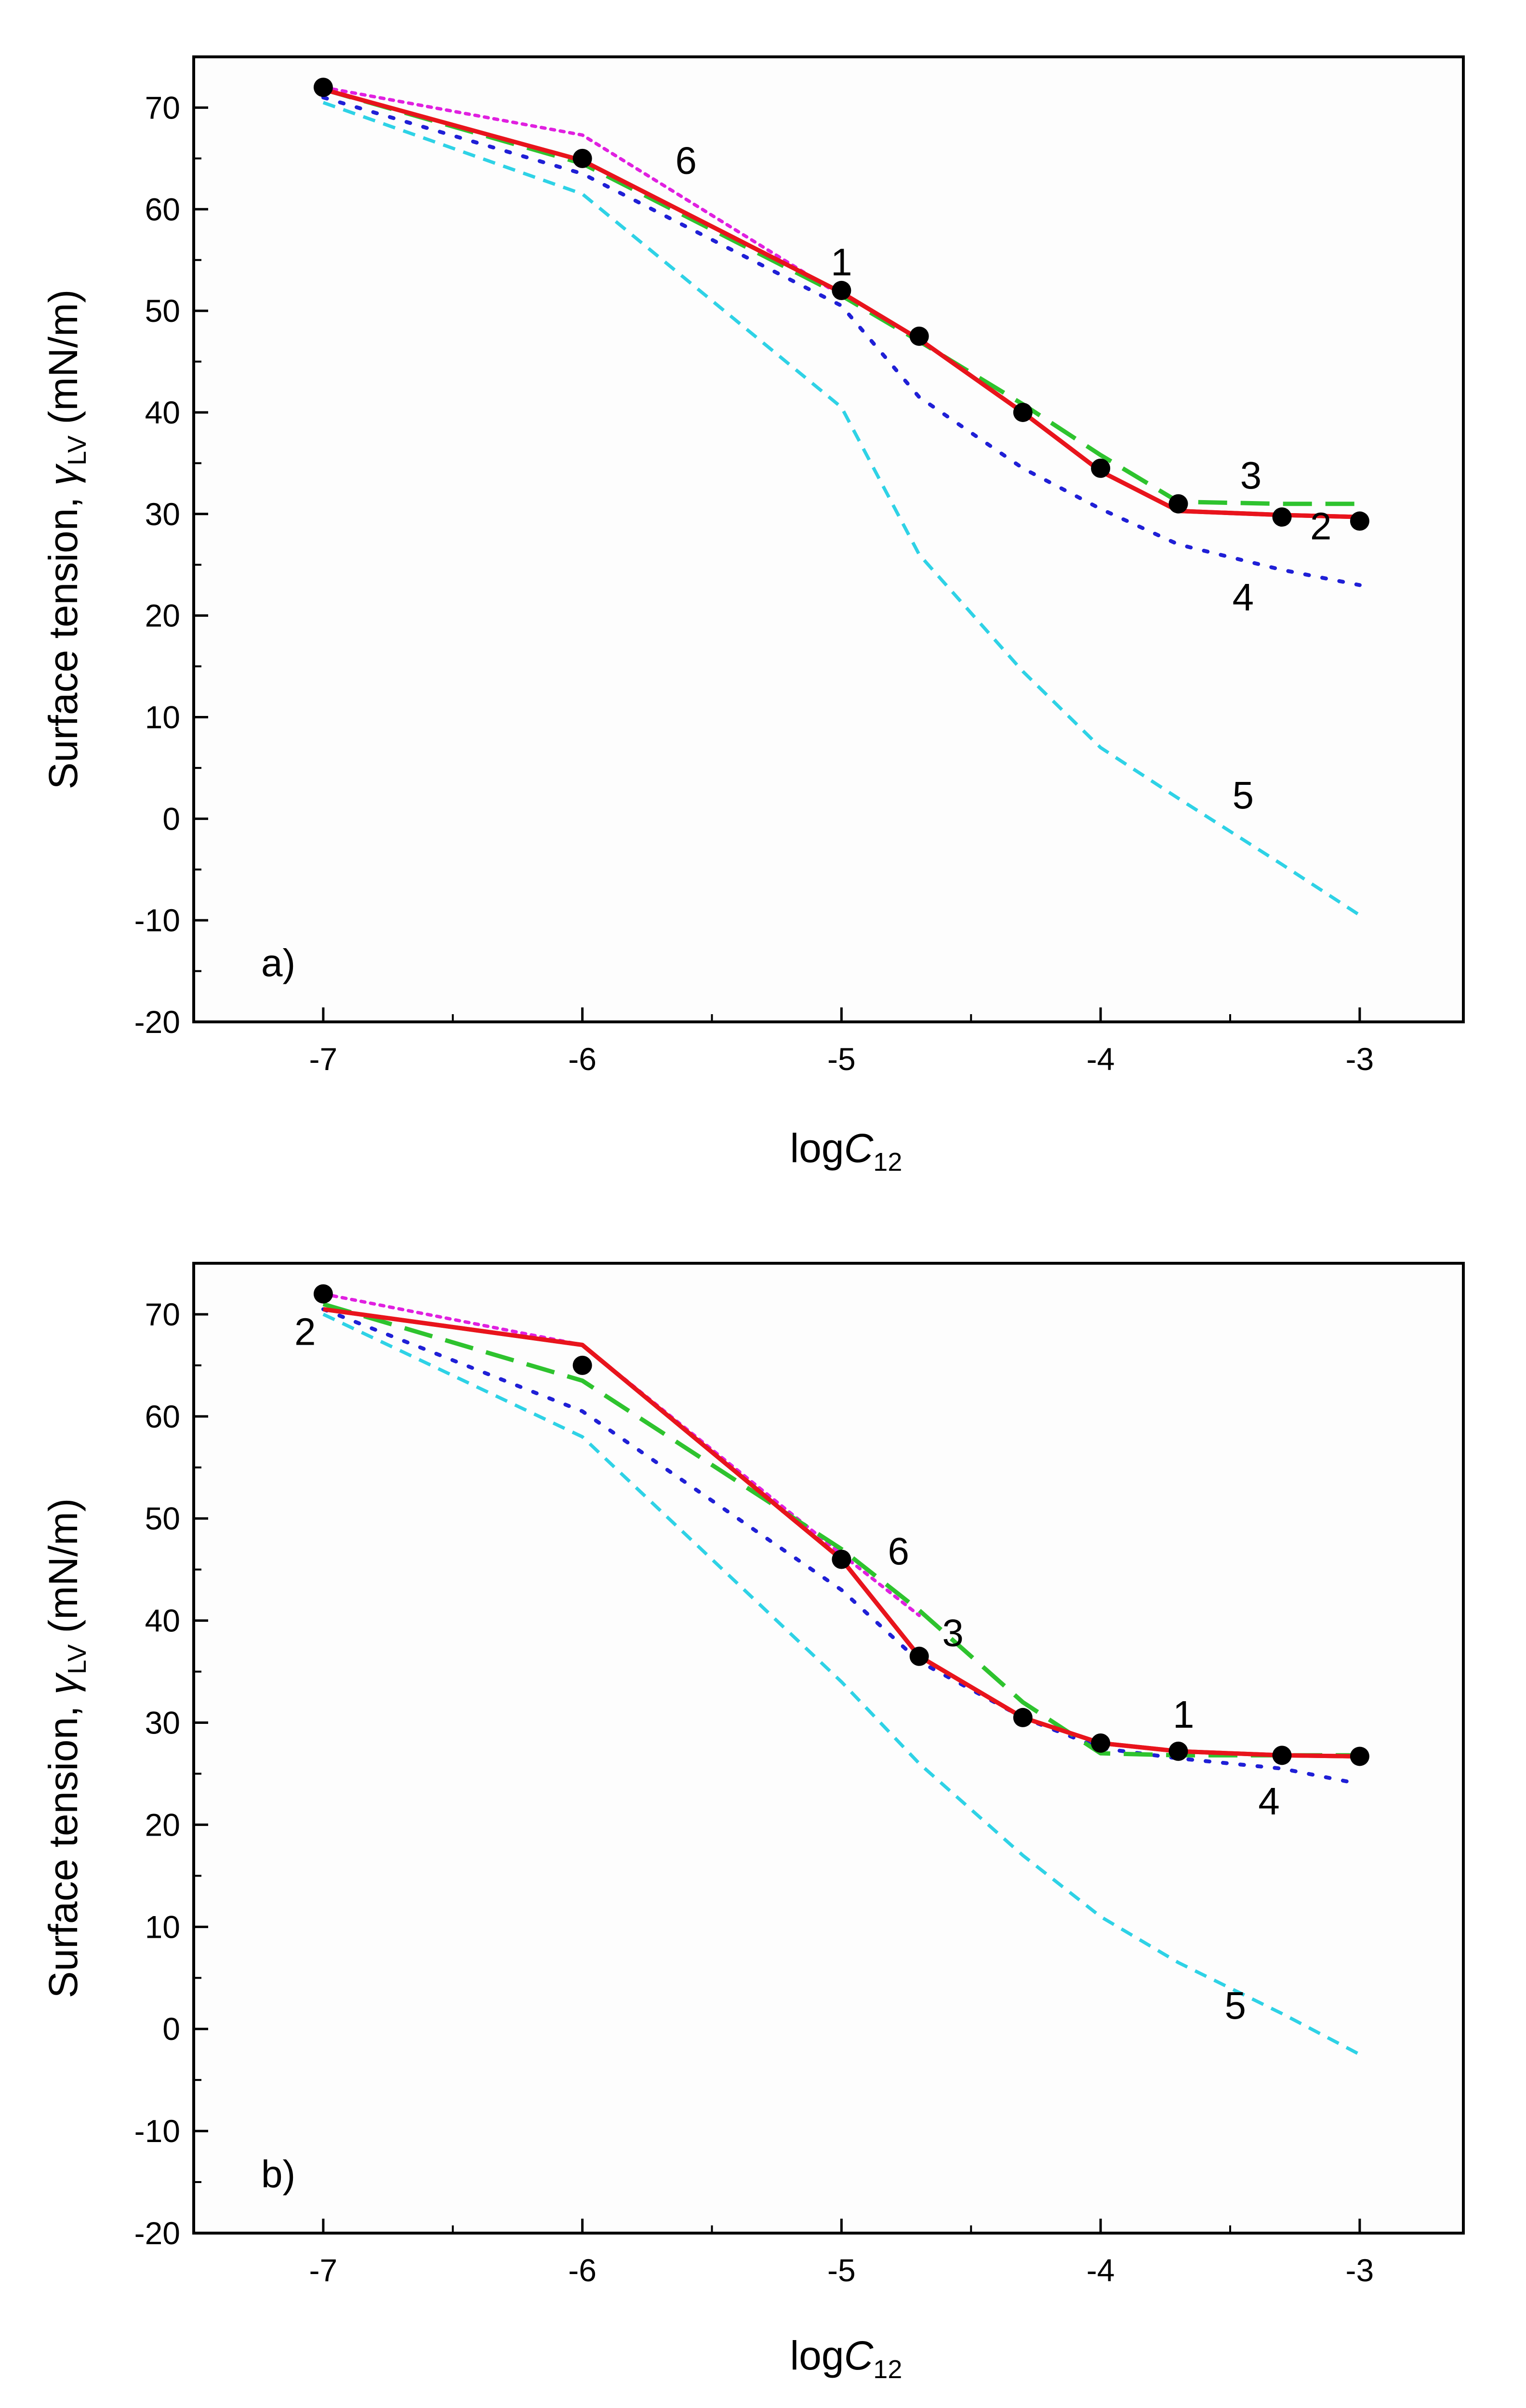  Describe the element at coordinates (1003, 478) in the screenshot. I see `curve-labels: 1 2 3 4 5 6` at that location.